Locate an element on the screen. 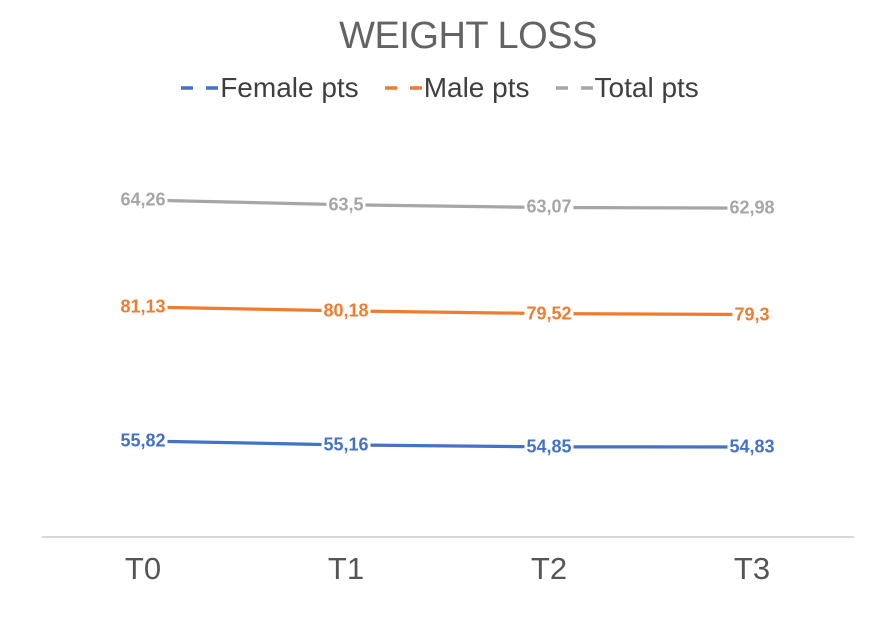 Image resolution: width=880 pixels, height=622 pixels. legend-dash-marker-total is located at coordinates (574, 88).